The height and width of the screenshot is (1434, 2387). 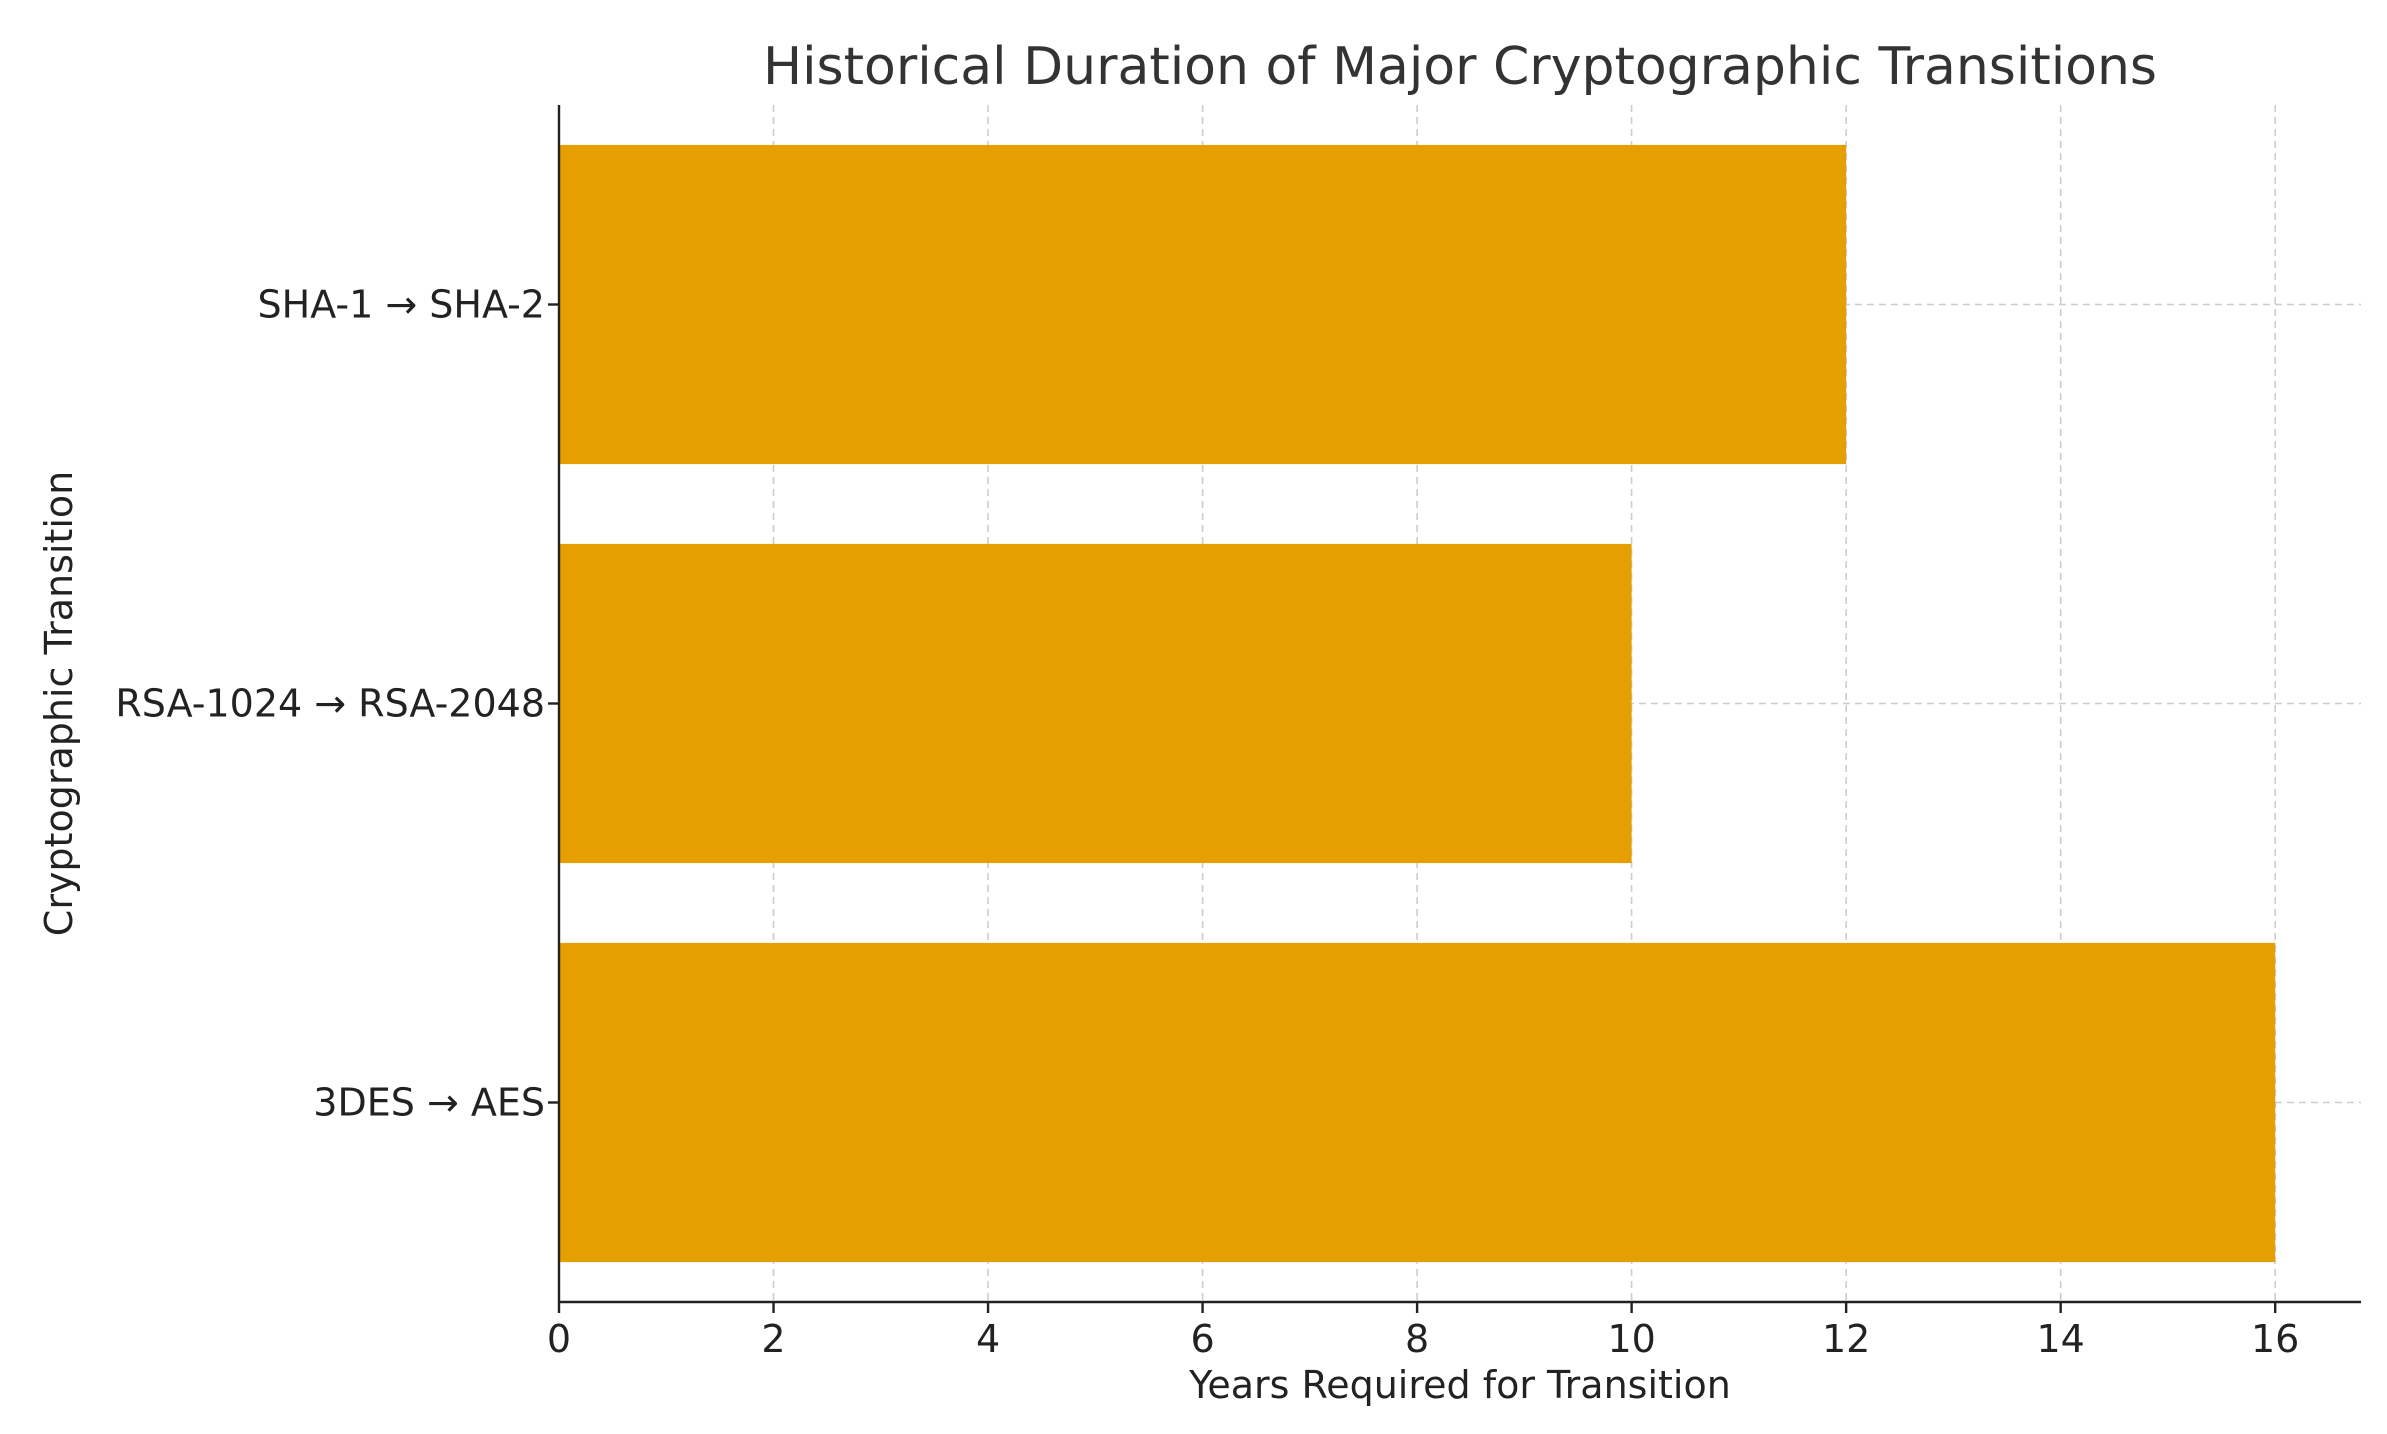 I want to click on x-tick-label: 14, so click(x=2060, y=1339).